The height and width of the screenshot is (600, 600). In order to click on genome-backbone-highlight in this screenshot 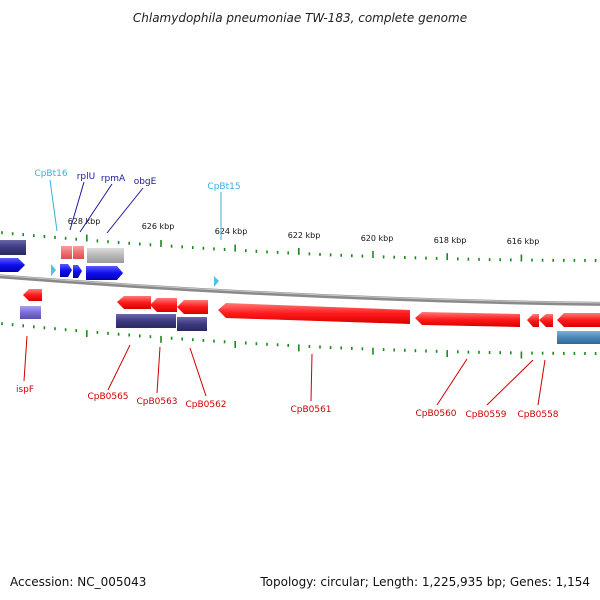, I will do `click(300, 289)`.